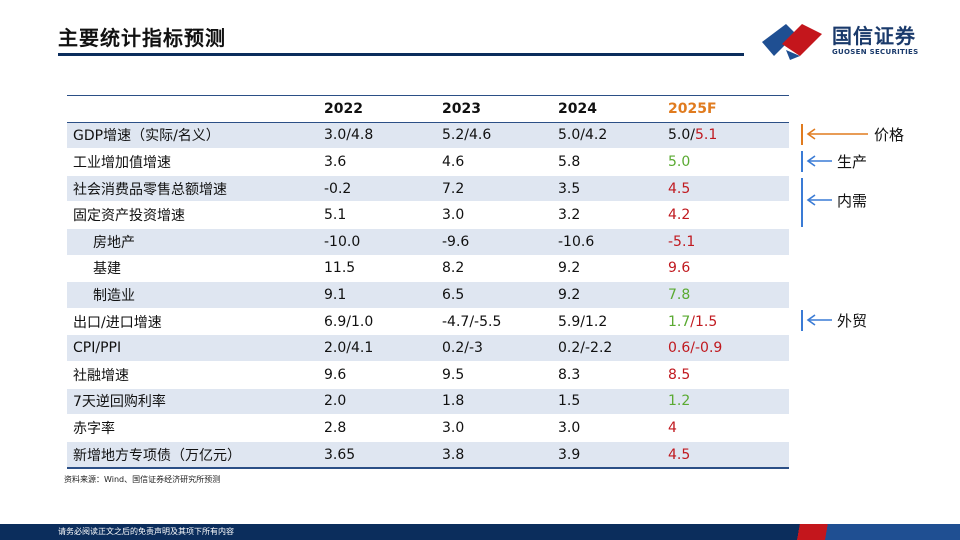 This screenshot has height=540, width=960. I want to click on footer-bar: 请务必阅读正文之后的免责声明及其项下所有内容, so click(480, 532).